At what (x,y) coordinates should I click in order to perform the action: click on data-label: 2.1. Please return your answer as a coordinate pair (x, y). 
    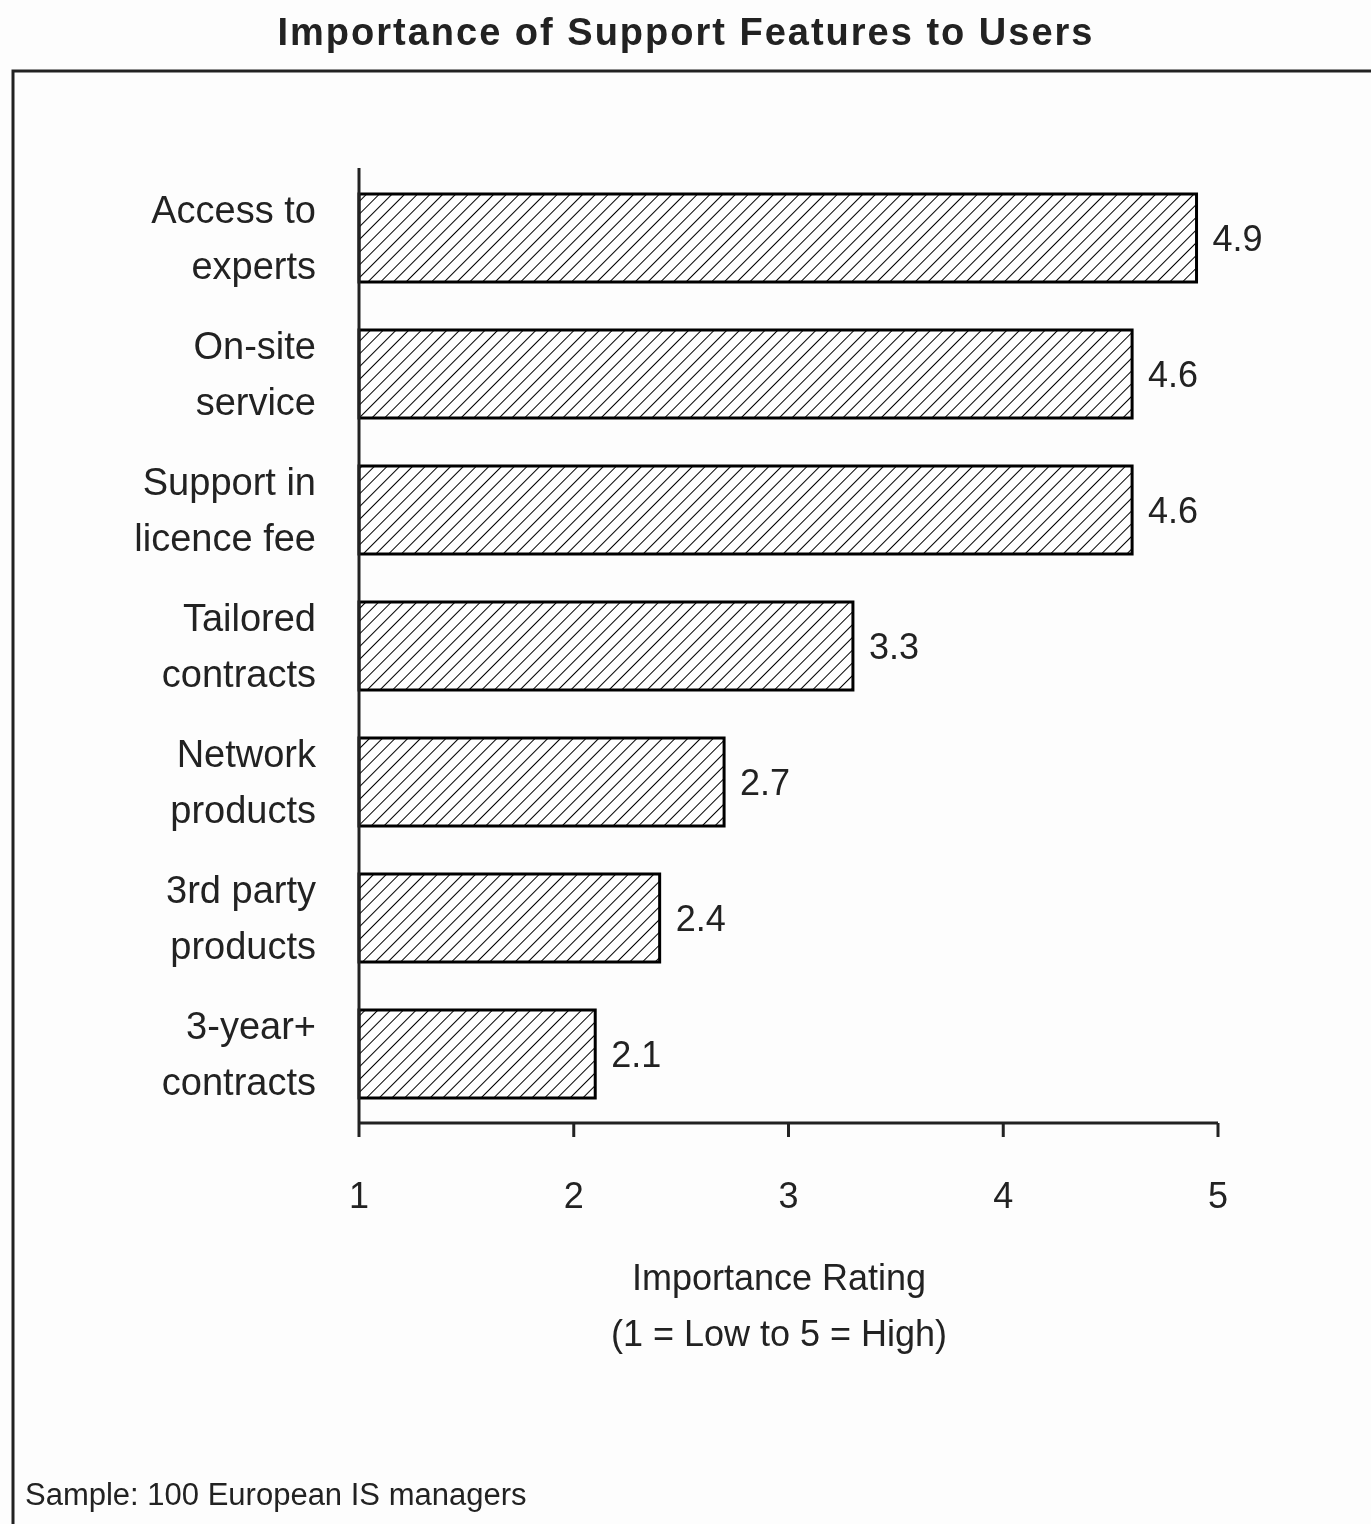
    Looking at the image, I should click on (636, 1054).